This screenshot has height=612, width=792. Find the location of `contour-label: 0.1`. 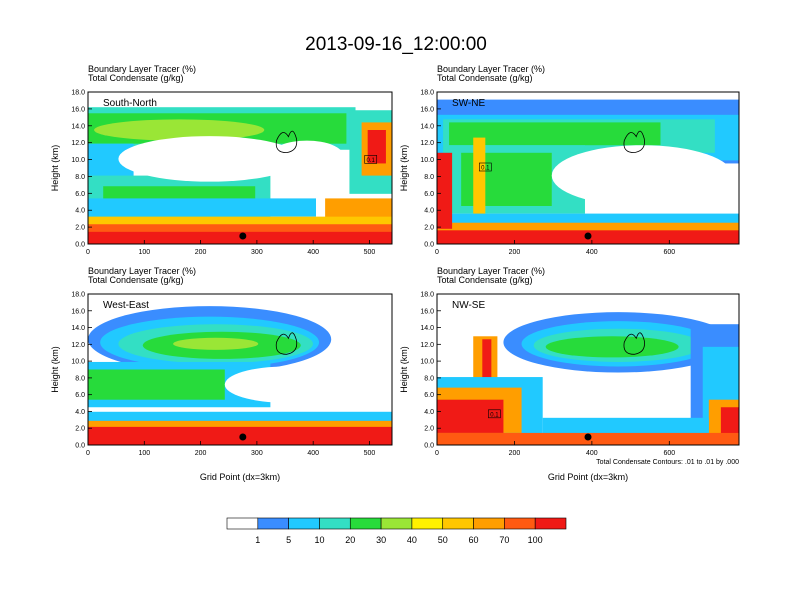

contour-label: 0.1 is located at coordinates (371, 161).